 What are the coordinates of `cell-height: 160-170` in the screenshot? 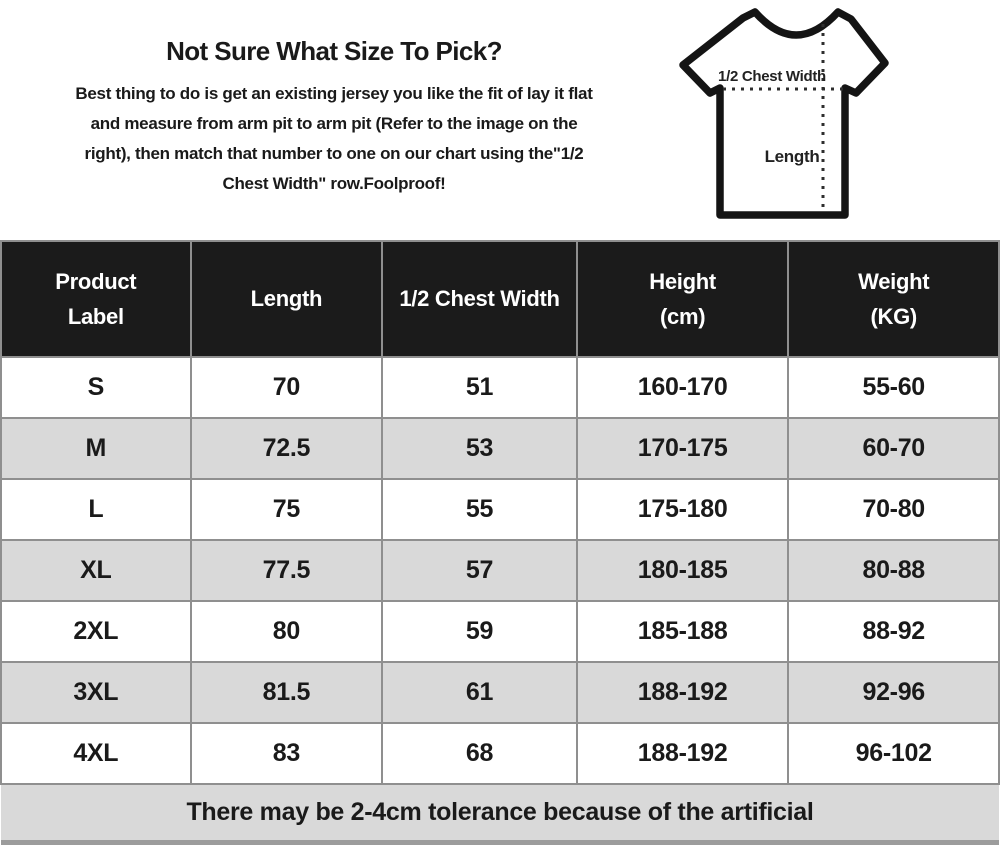 It's located at (682, 387).